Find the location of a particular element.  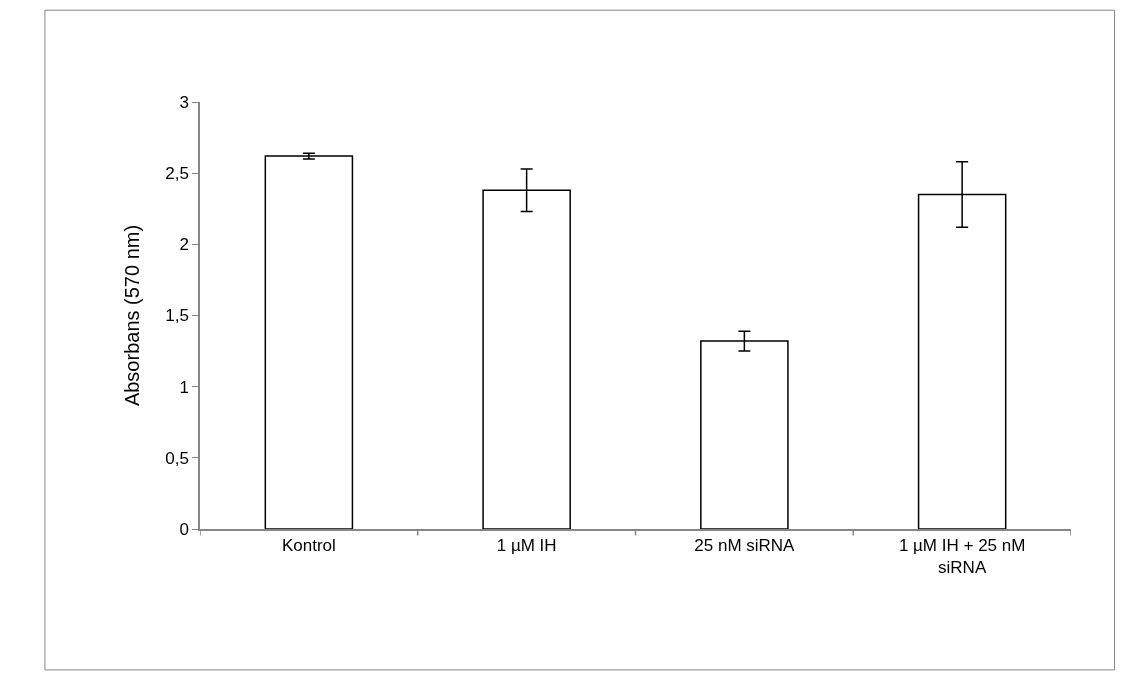

x-tick-label: 1 µM IH is located at coordinates (526, 546).